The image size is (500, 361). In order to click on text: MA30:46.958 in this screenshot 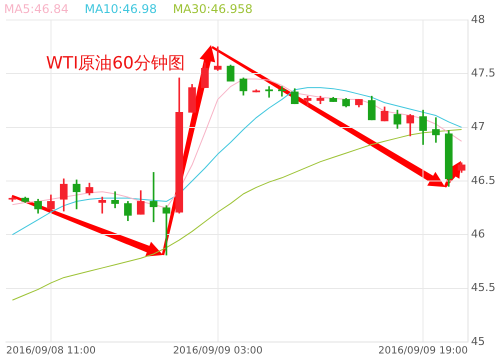, I will do `click(212, 9)`.